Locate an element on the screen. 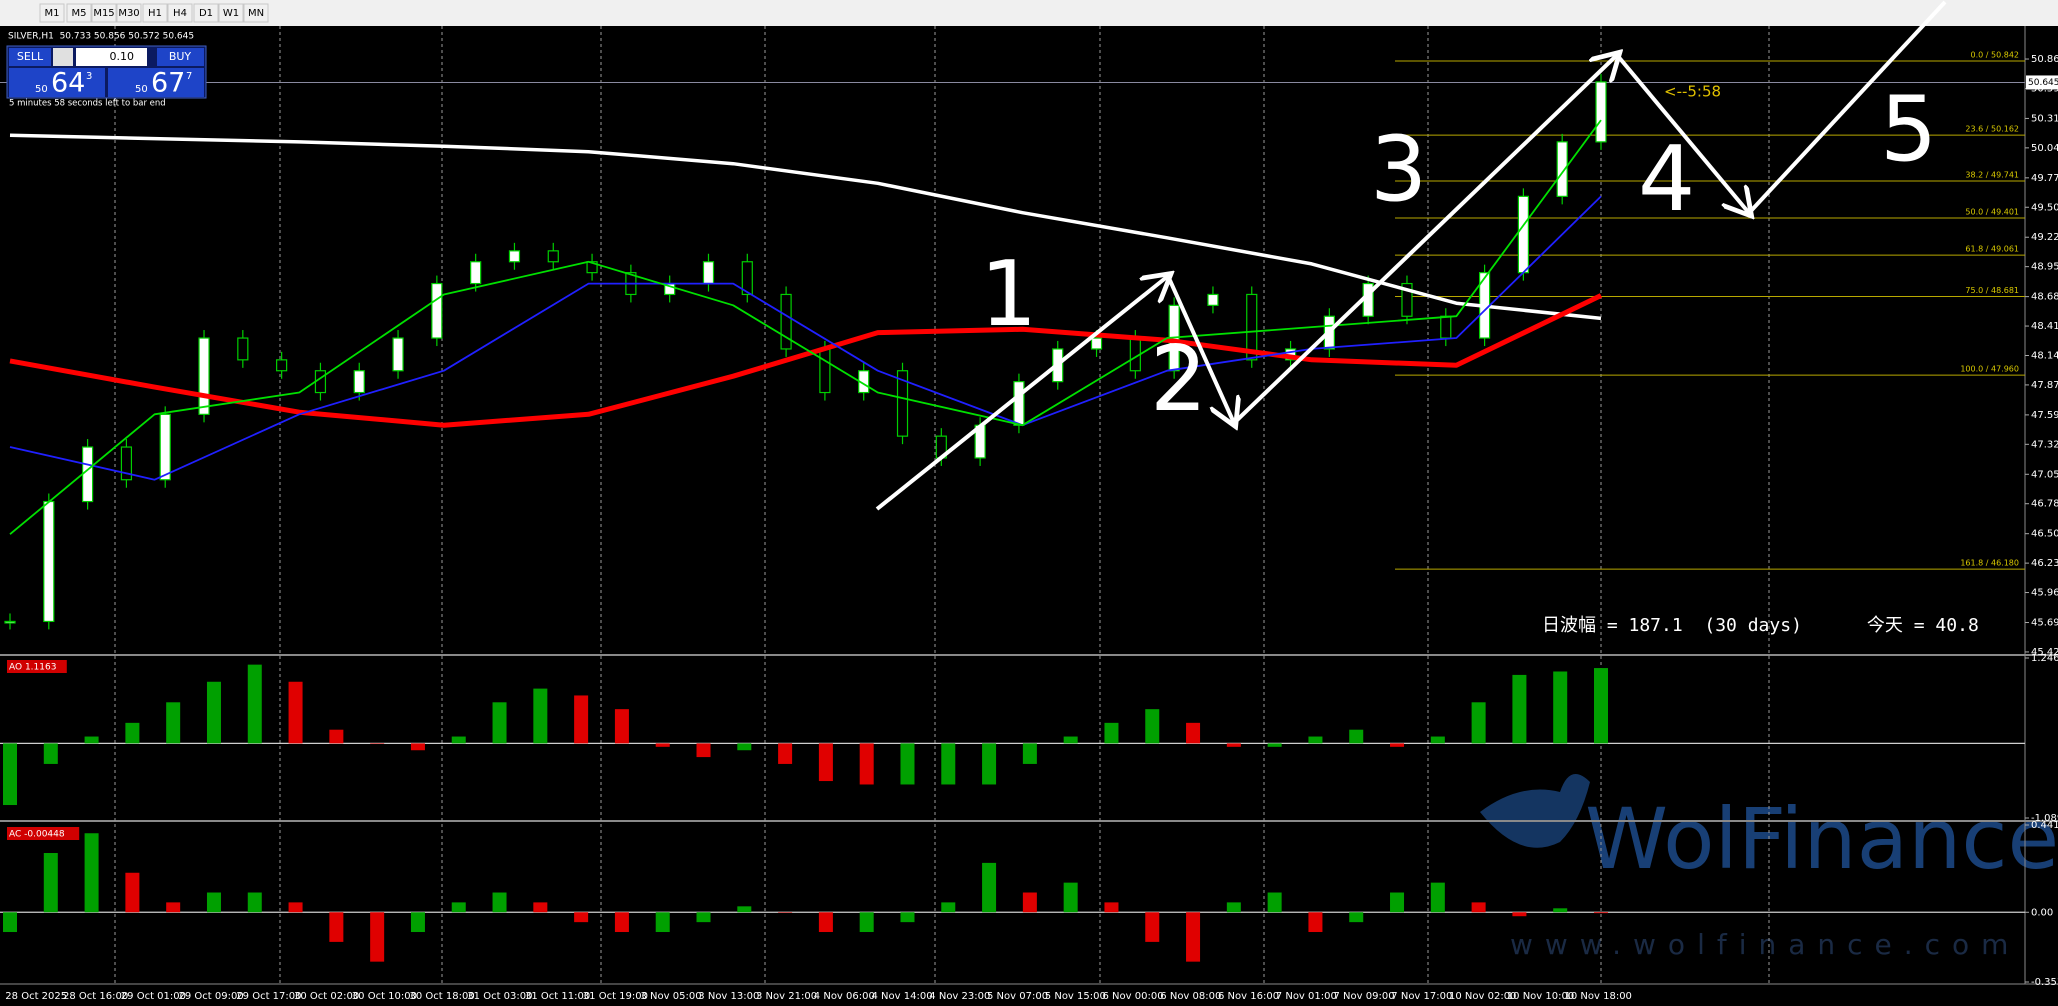 The image size is (2058, 1006). x-tick-label: 29 Oct 17:00 is located at coordinates (268, 996).